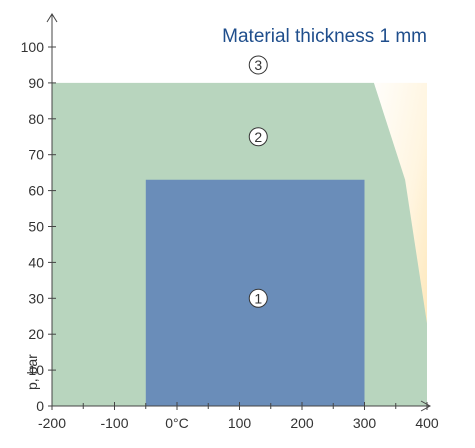 The width and height of the screenshot is (475, 448). I want to click on region-label-3: 3, so click(258, 65).